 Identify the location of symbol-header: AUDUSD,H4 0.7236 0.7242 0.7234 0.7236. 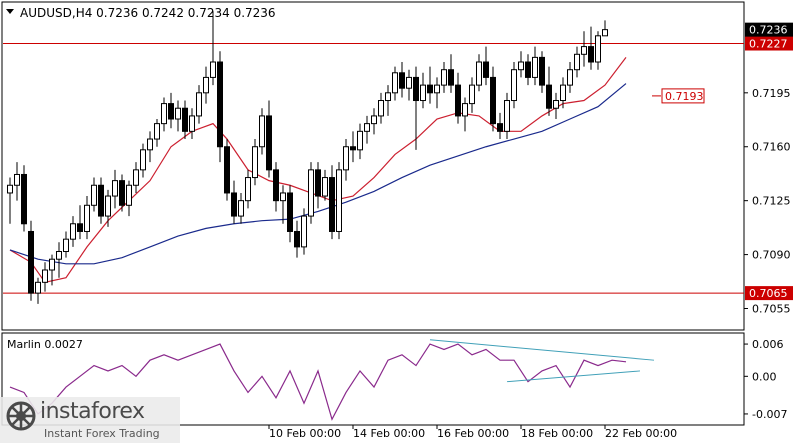
(148, 13).